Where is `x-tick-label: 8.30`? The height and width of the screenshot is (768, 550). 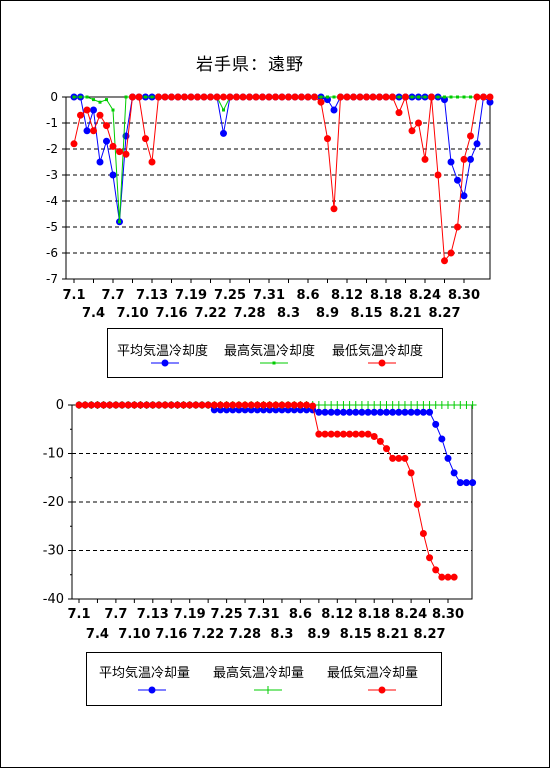
x-tick-label: 8.30 is located at coordinates (448, 614).